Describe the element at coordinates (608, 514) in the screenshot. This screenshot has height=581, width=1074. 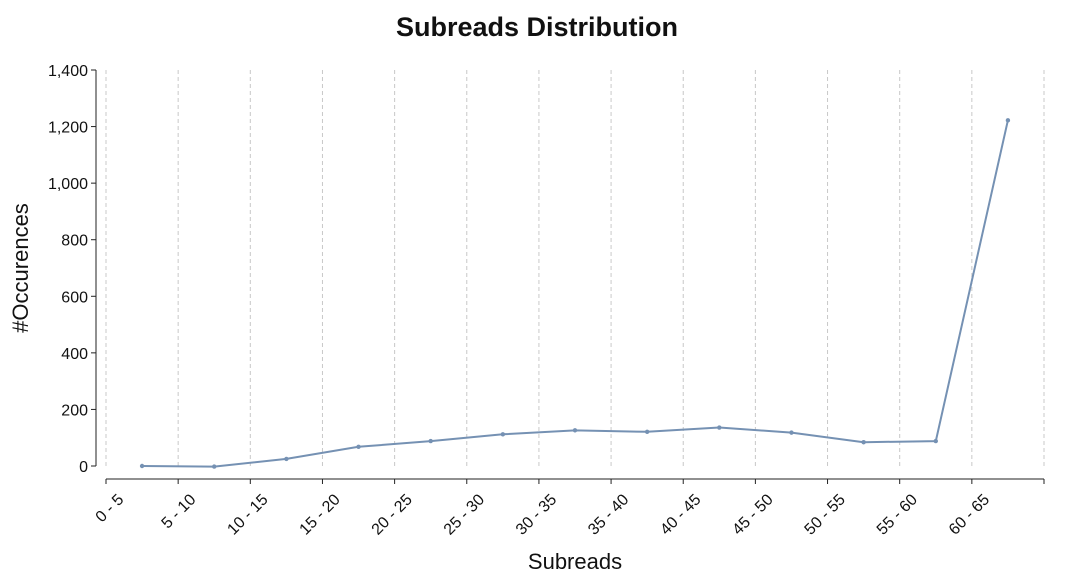
I see `x-tick-label: 35 - 40` at that location.